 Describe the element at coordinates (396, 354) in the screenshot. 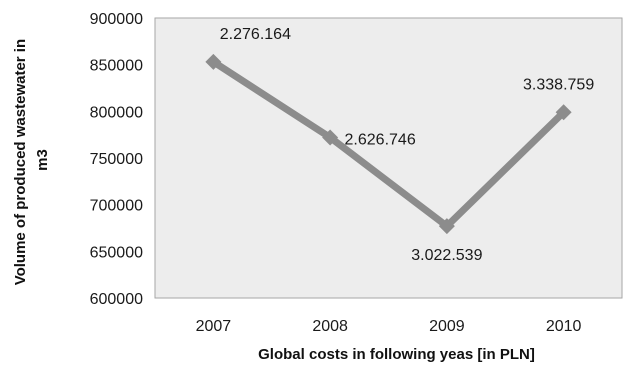

I see `x-axis-title: Global costs in following yeas [in PLN]` at that location.